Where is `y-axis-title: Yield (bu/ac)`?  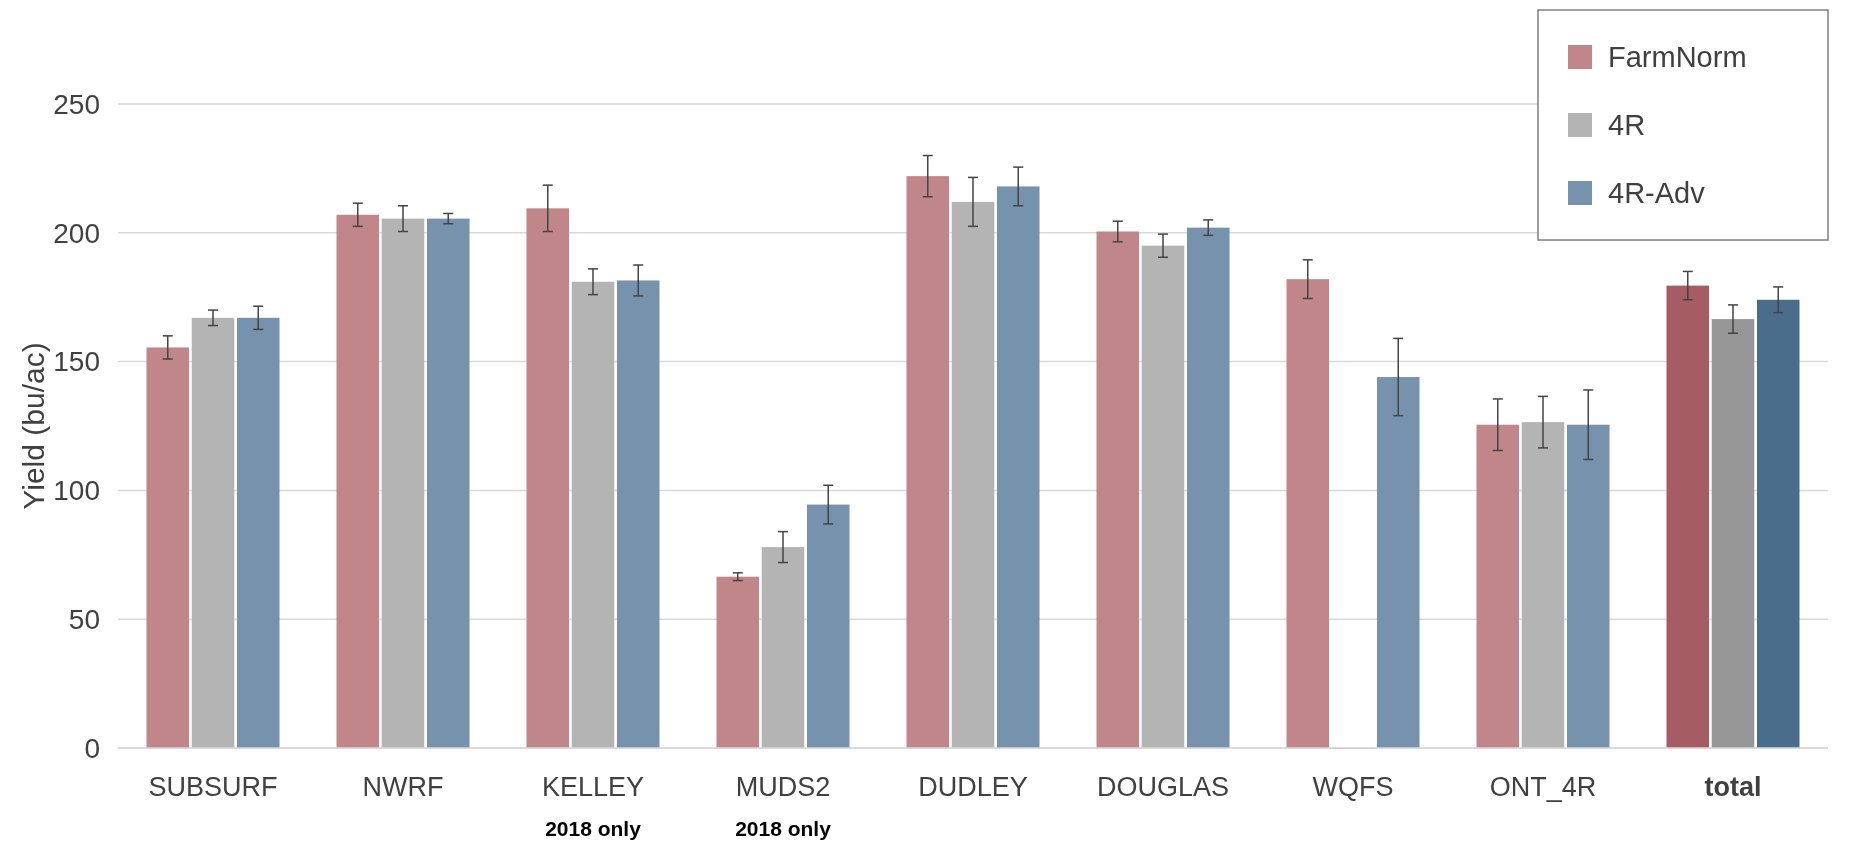 y-axis-title: Yield (bu/ac) is located at coordinates (33, 426).